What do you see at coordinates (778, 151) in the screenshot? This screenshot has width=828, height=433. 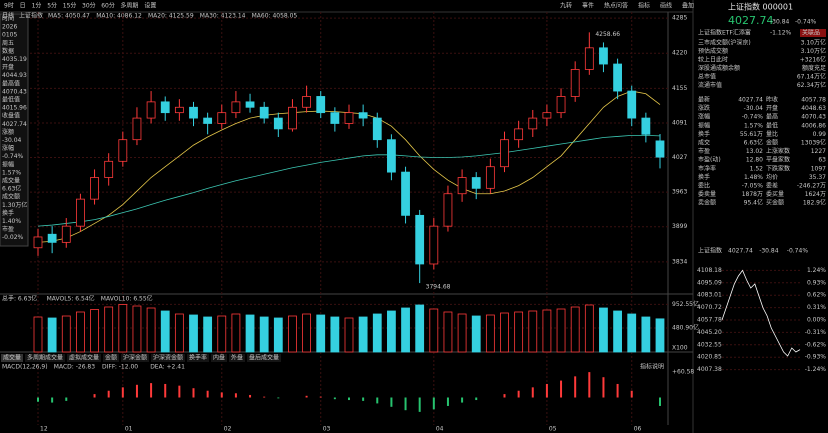 I see `grid-label: 上涨家数` at bounding box center [778, 151].